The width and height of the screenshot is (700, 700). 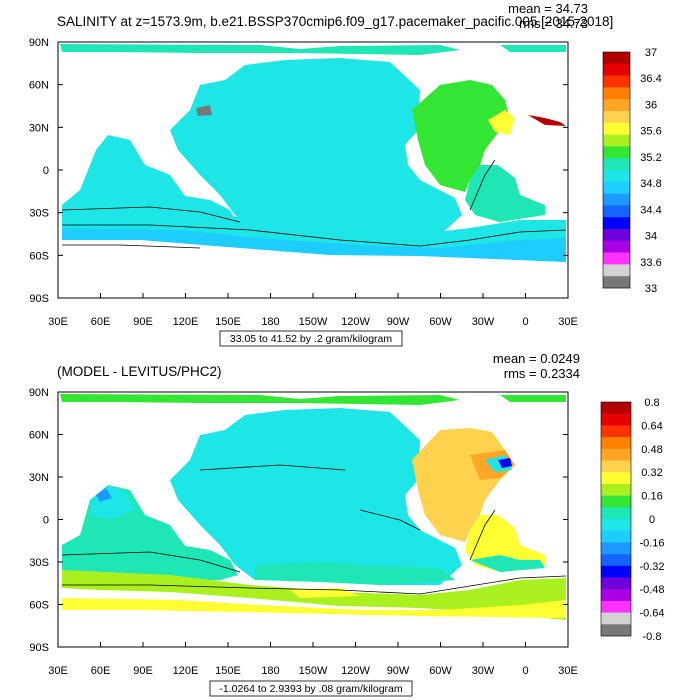 I want to click on colorbar-label: 0.64, so click(x=651, y=426).